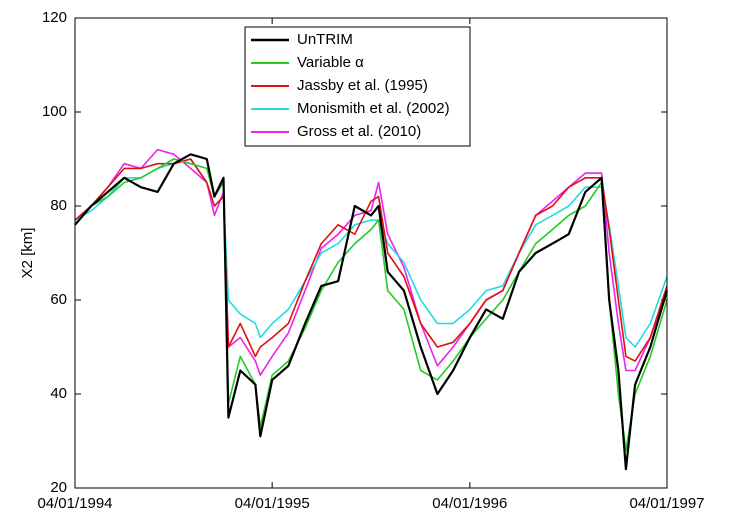 This screenshot has height=513, width=730. I want to click on legend-label: Jassby et al. (1995), so click(362, 85).